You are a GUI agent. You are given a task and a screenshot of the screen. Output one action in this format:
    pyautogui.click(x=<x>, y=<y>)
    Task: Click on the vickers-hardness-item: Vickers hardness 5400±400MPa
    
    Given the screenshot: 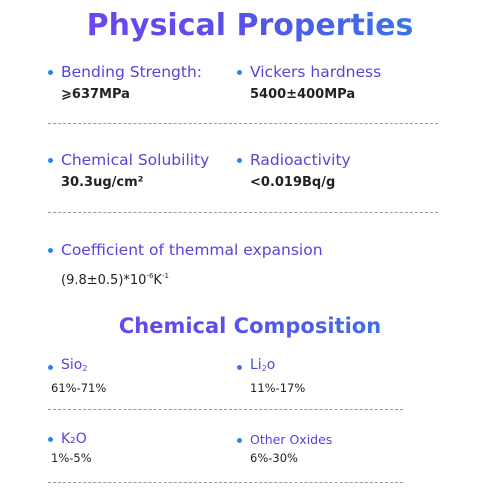 What is the action you would take?
    pyautogui.click(x=309, y=83)
    